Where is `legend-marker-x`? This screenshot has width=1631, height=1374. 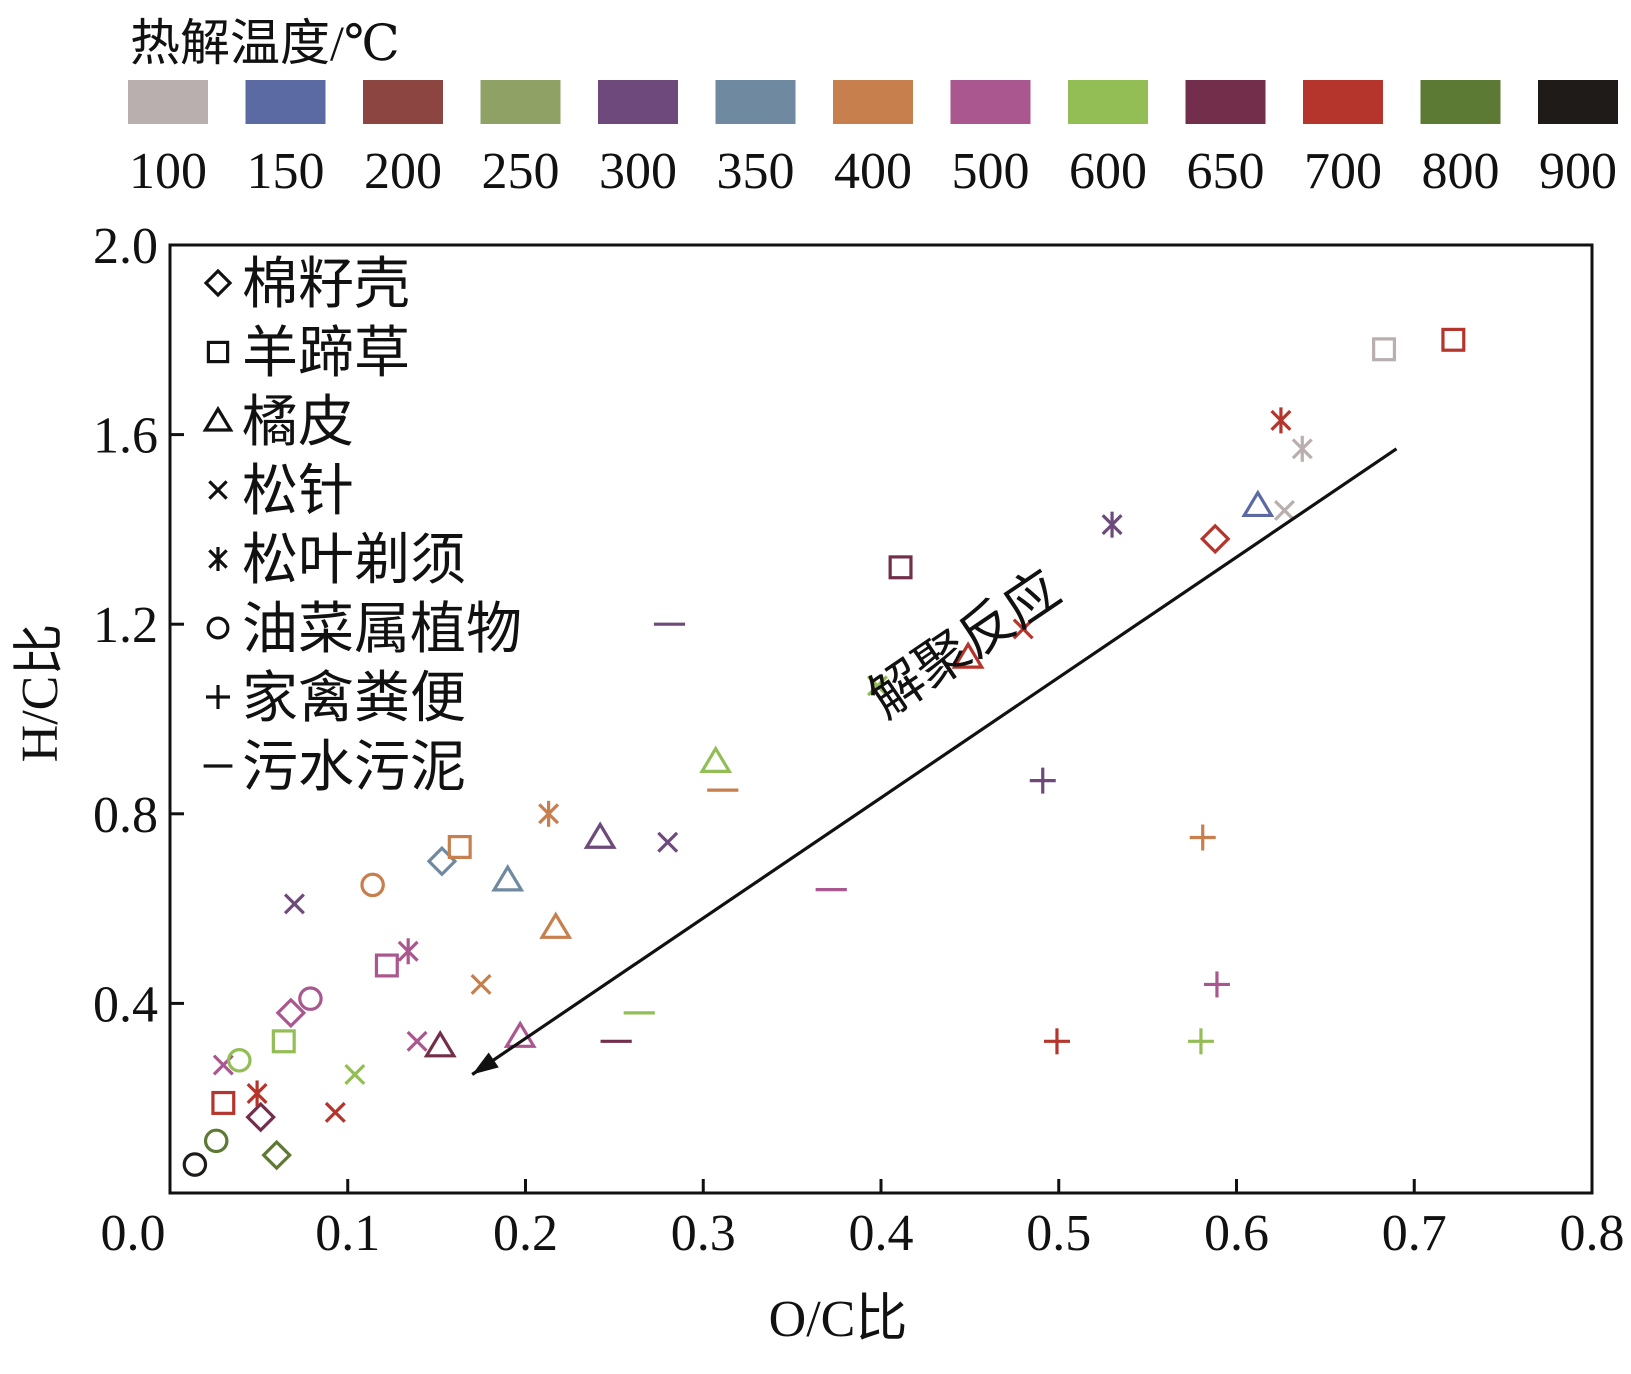 legend-marker-x is located at coordinates (218, 490).